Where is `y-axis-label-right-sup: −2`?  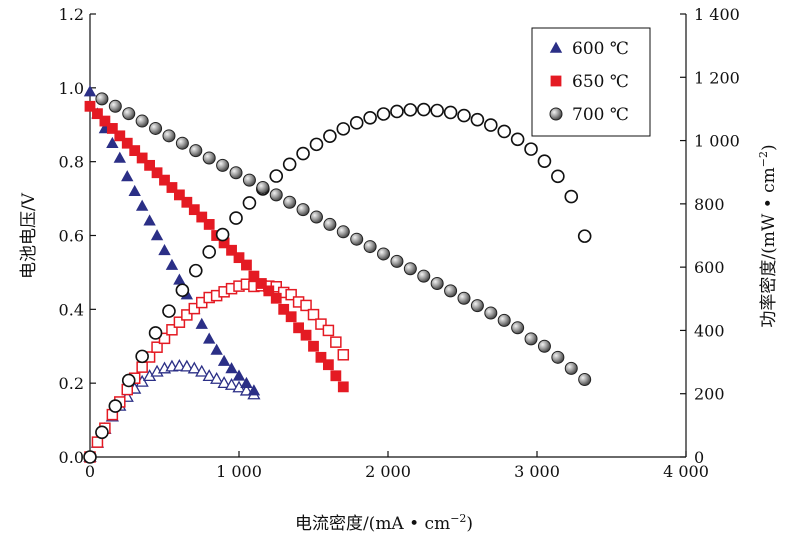 y-axis-label-right-sup: −2 is located at coordinates (763, 159).